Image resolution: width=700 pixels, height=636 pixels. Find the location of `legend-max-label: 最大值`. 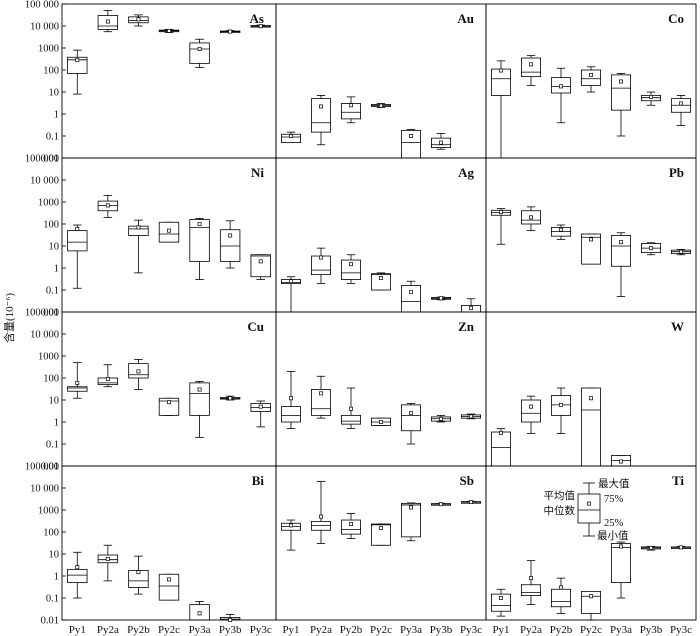

legend-max-label: 最大值 is located at coordinates (614, 483).